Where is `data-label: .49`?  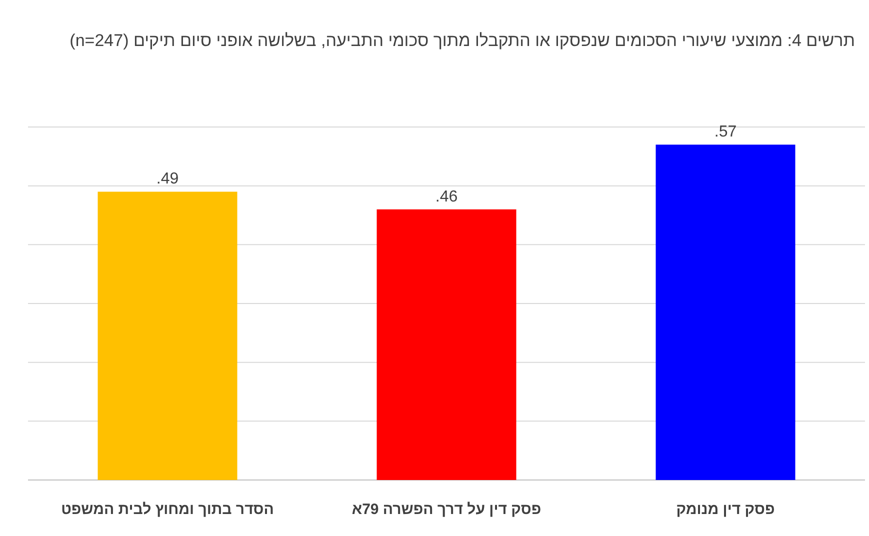 data-label: .49 is located at coordinates (167, 179).